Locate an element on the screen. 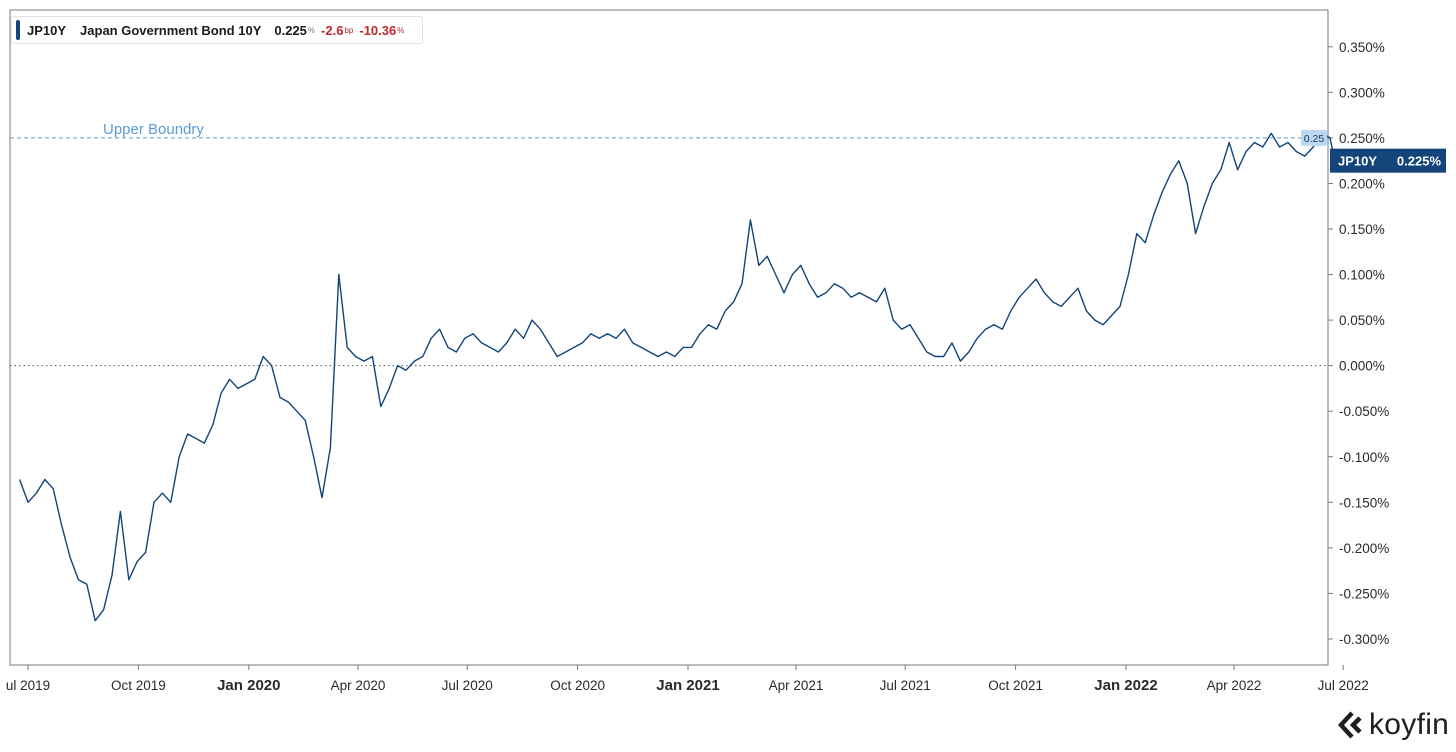 Image resolution: width=1456 pixels, height=752 pixels. upper-boundary-tag-text: 0.25 is located at coordinates (1314, 139).